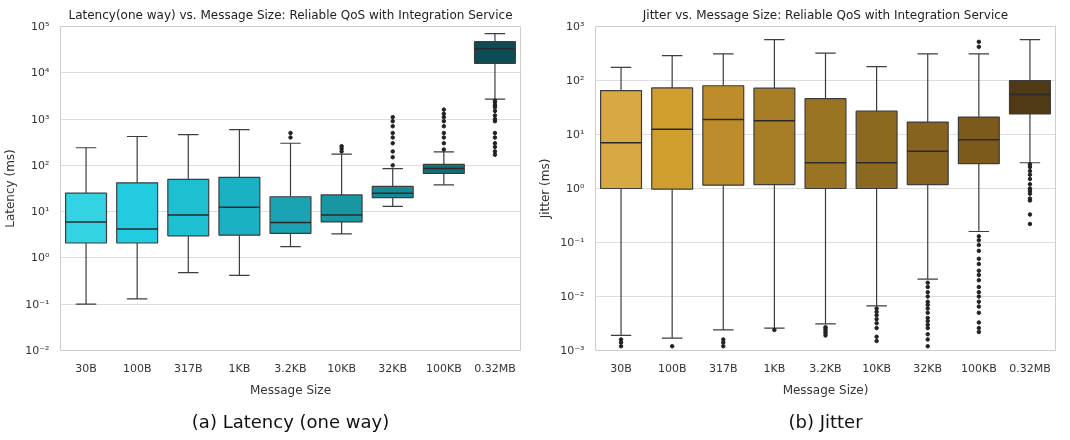 The height and width of the screenshot is (440, 1070). Describe the element at coordinates (10, 188) in the screenshot. I see `y-axis-title: Latency (ms)` at that location.